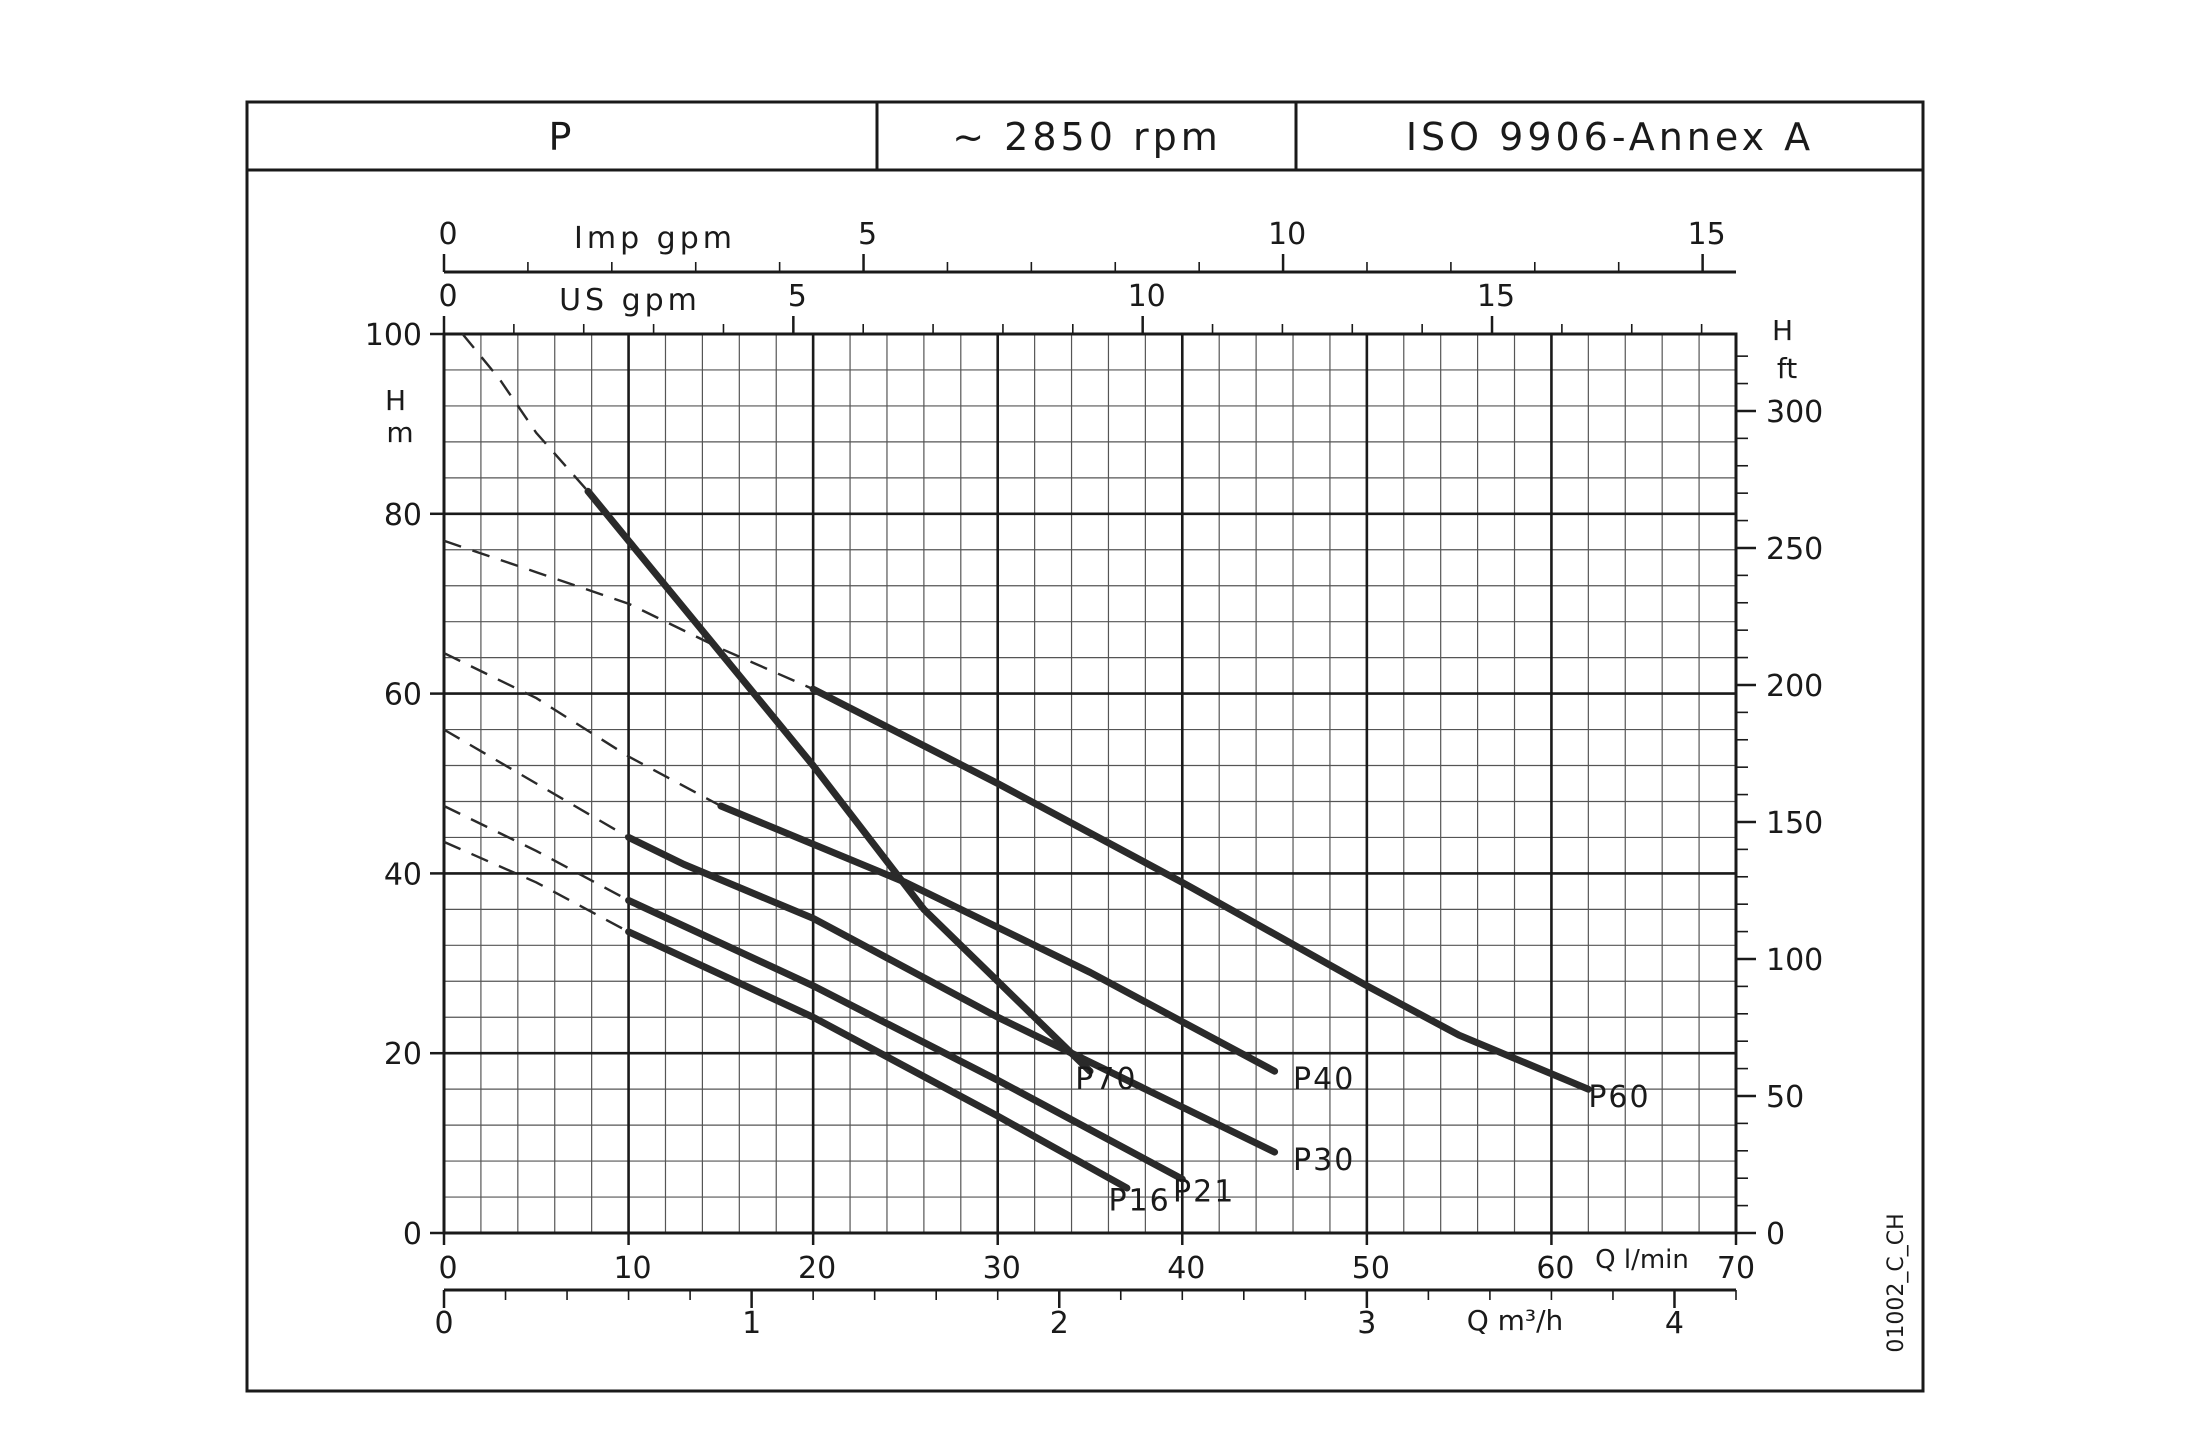 The height and width of the screenshot is (1441, 2201). I want to click on bottom-tick-label: 70, so click(1736, 1268).